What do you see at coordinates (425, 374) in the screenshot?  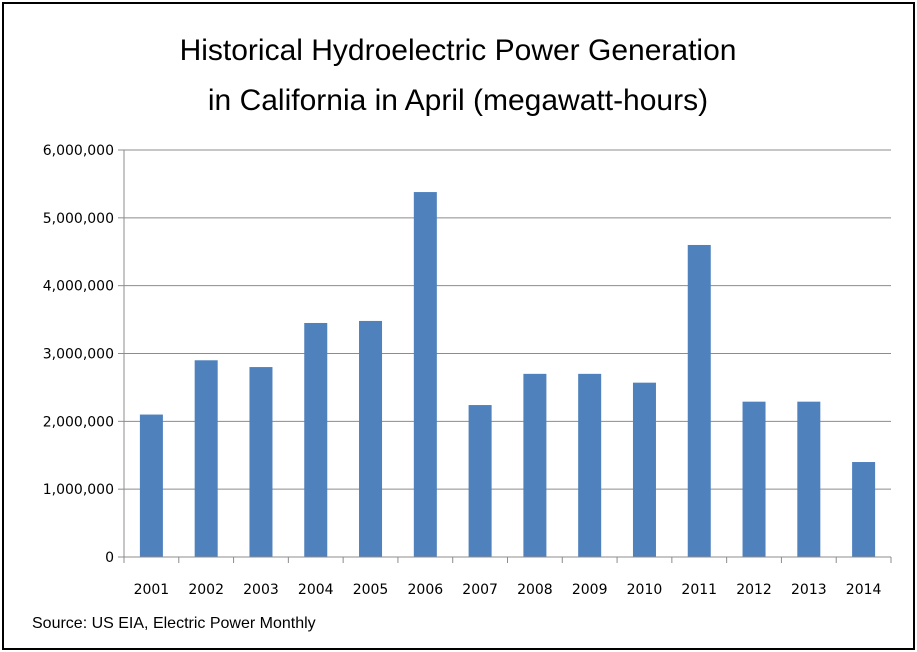 I see `bar-2006` at bounding box center [425, 374].